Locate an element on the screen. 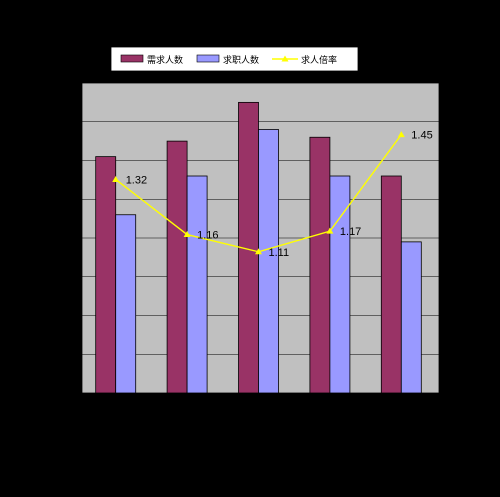  ratio-data-label: 1.45 is located at coordinates (421, 136).